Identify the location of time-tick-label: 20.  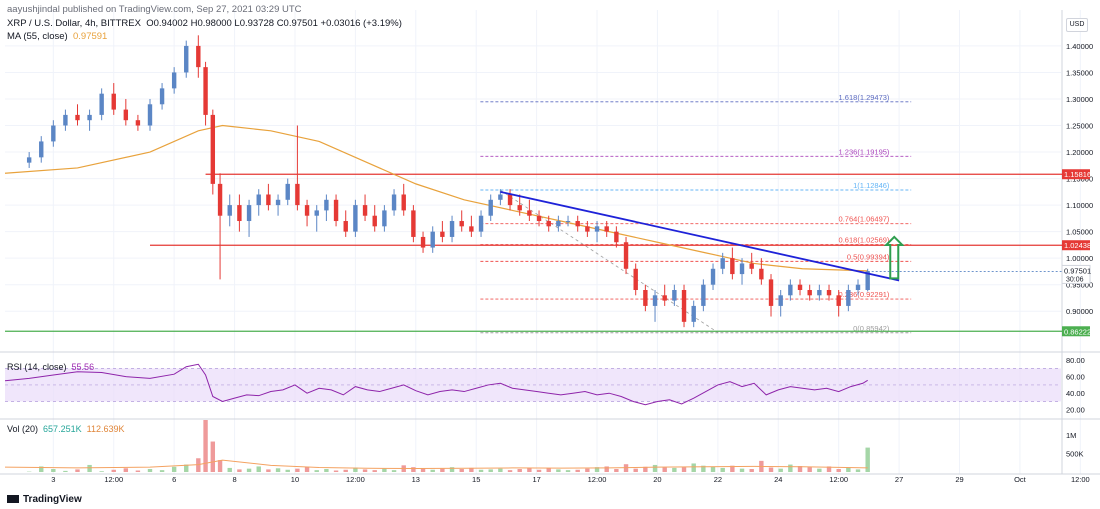
(657, 479).